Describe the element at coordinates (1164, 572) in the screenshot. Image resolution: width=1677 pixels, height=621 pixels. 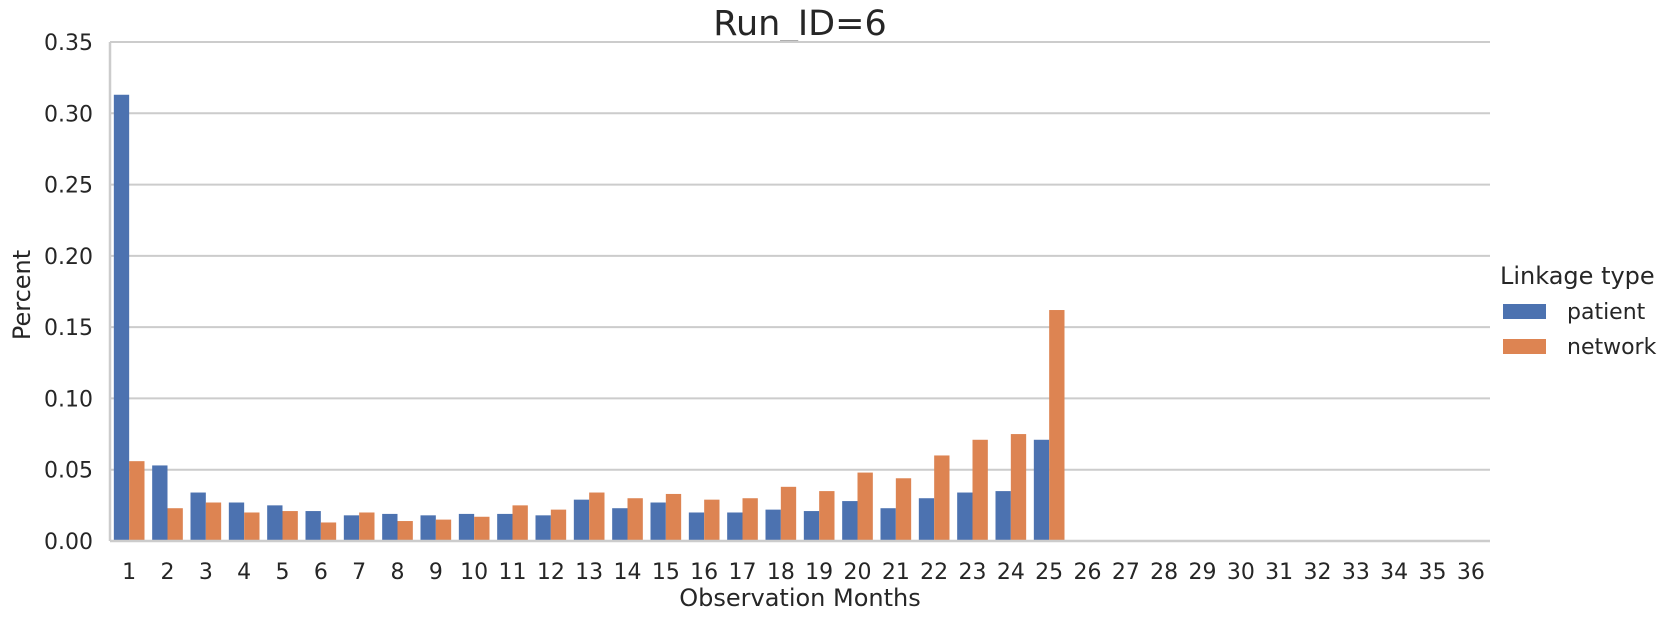
I see `x-tick-label: 28` at that location.